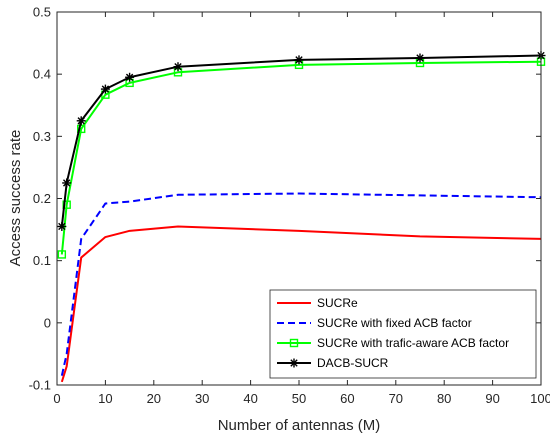  What do you see at coordinates (394, 323) in the screenshot?
I see `legend-label: SUCRe with fixed ACB factor` at bounding box center [394, 323].